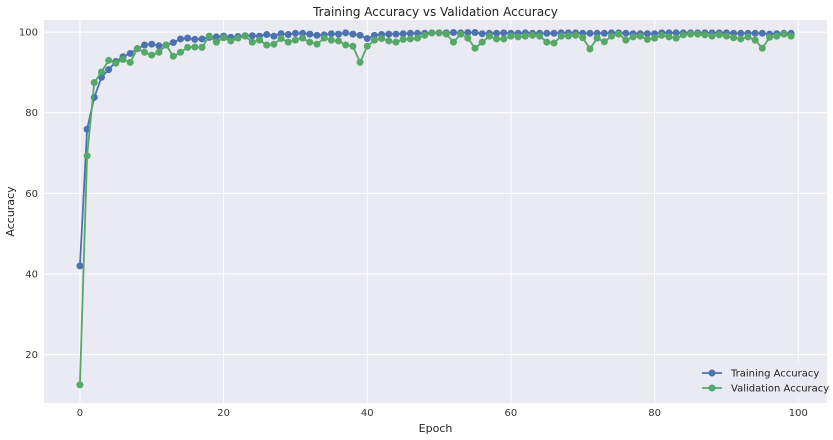 The image size is (833, 440). Describe the element at coordinates (28, 33) in the screenshot. I see `y-tick-label: 100` at that location.